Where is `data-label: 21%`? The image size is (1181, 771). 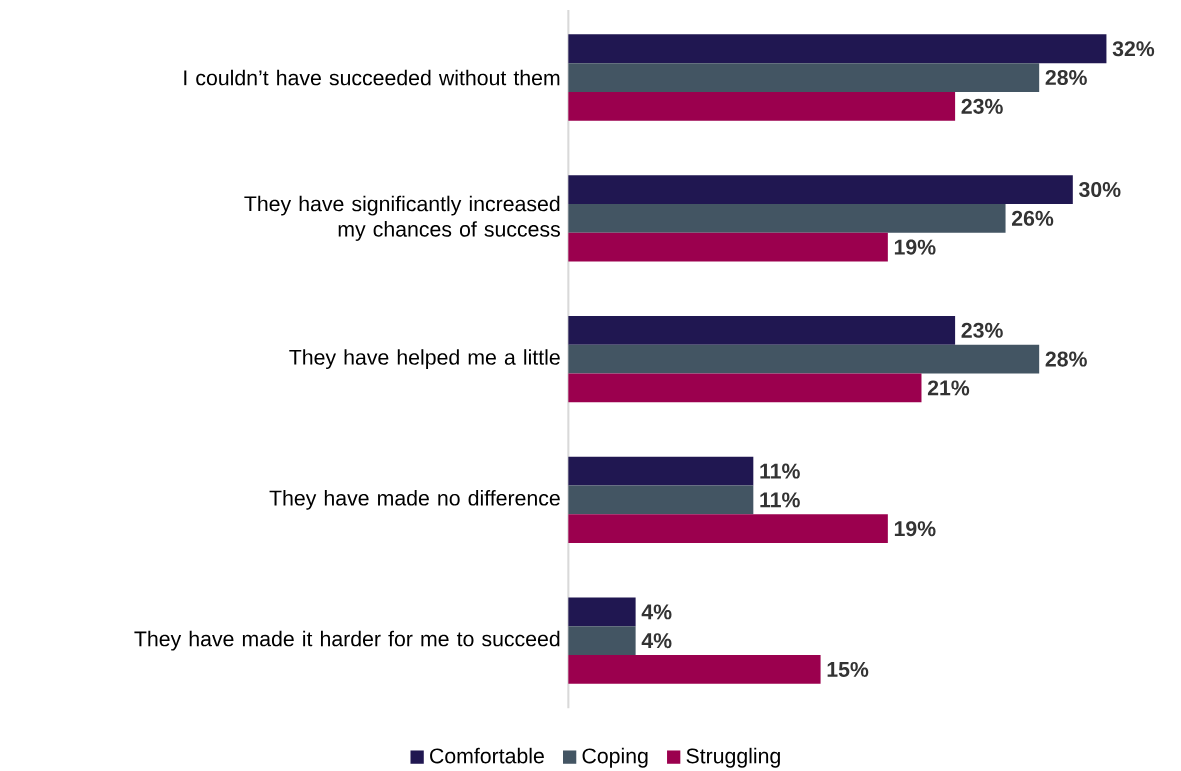 data-label: 21% is located at coordinates (948, 388).